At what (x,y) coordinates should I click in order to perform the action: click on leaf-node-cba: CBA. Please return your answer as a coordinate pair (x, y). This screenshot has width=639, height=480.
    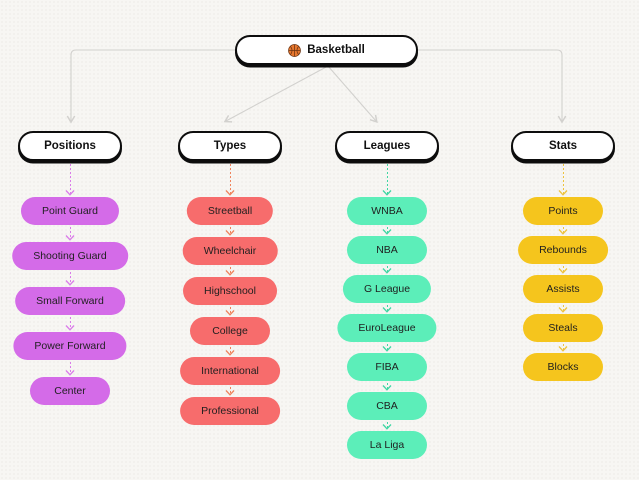
    Looking at the image, I should click on (387, 406).